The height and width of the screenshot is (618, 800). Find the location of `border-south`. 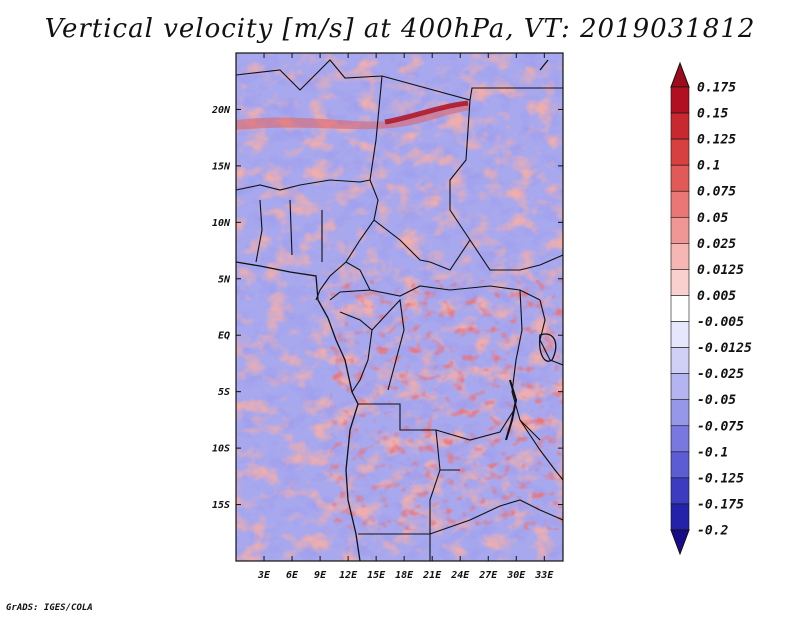

border-south is located at coordinates (460, 517).